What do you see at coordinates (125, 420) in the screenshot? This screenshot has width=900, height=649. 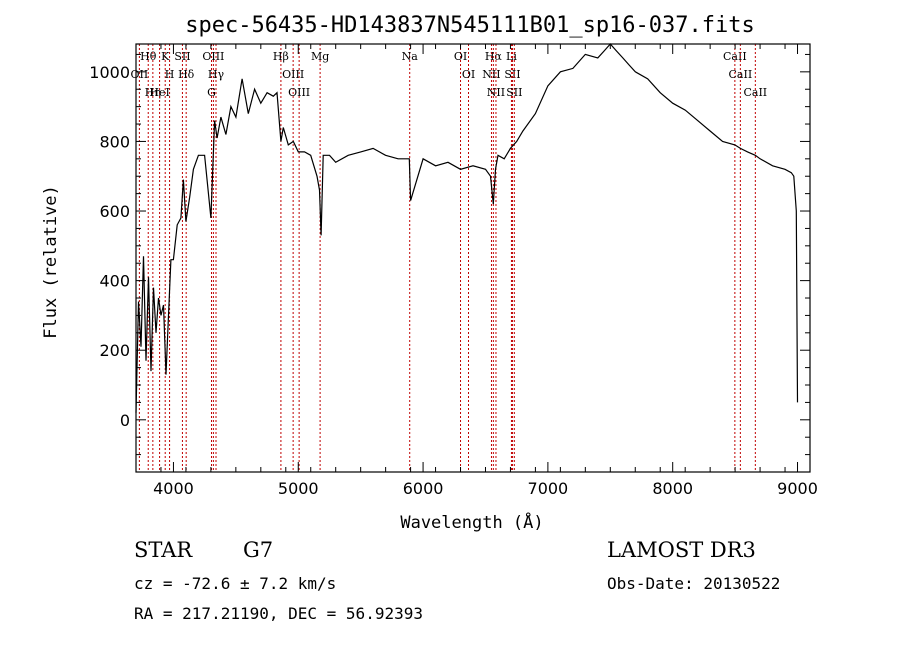 I see `y-tick-label: 0` at bounding box center [125, 420].